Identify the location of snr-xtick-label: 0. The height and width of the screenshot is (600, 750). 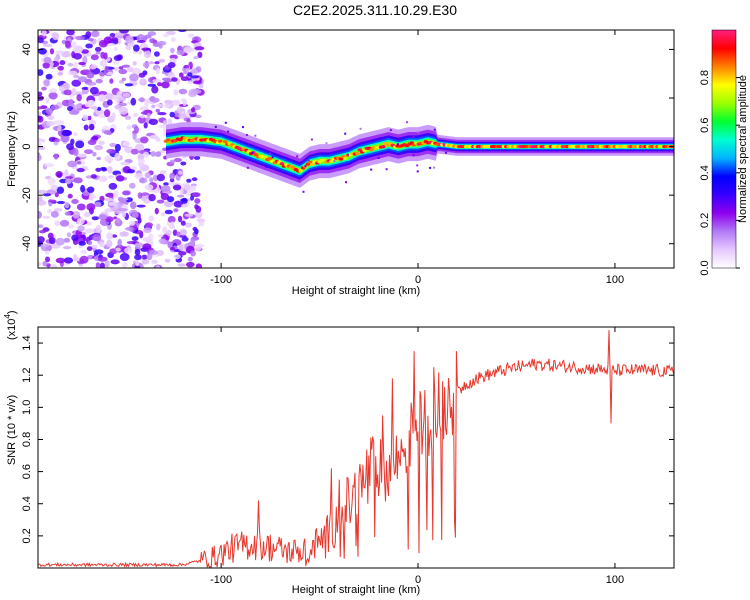
(418, 580).